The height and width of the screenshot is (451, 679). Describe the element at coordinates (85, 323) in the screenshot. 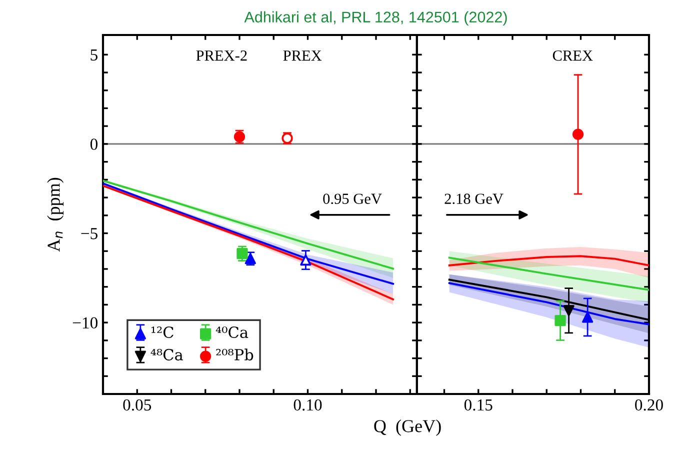

I see `y-tick-label: −10` at that location.